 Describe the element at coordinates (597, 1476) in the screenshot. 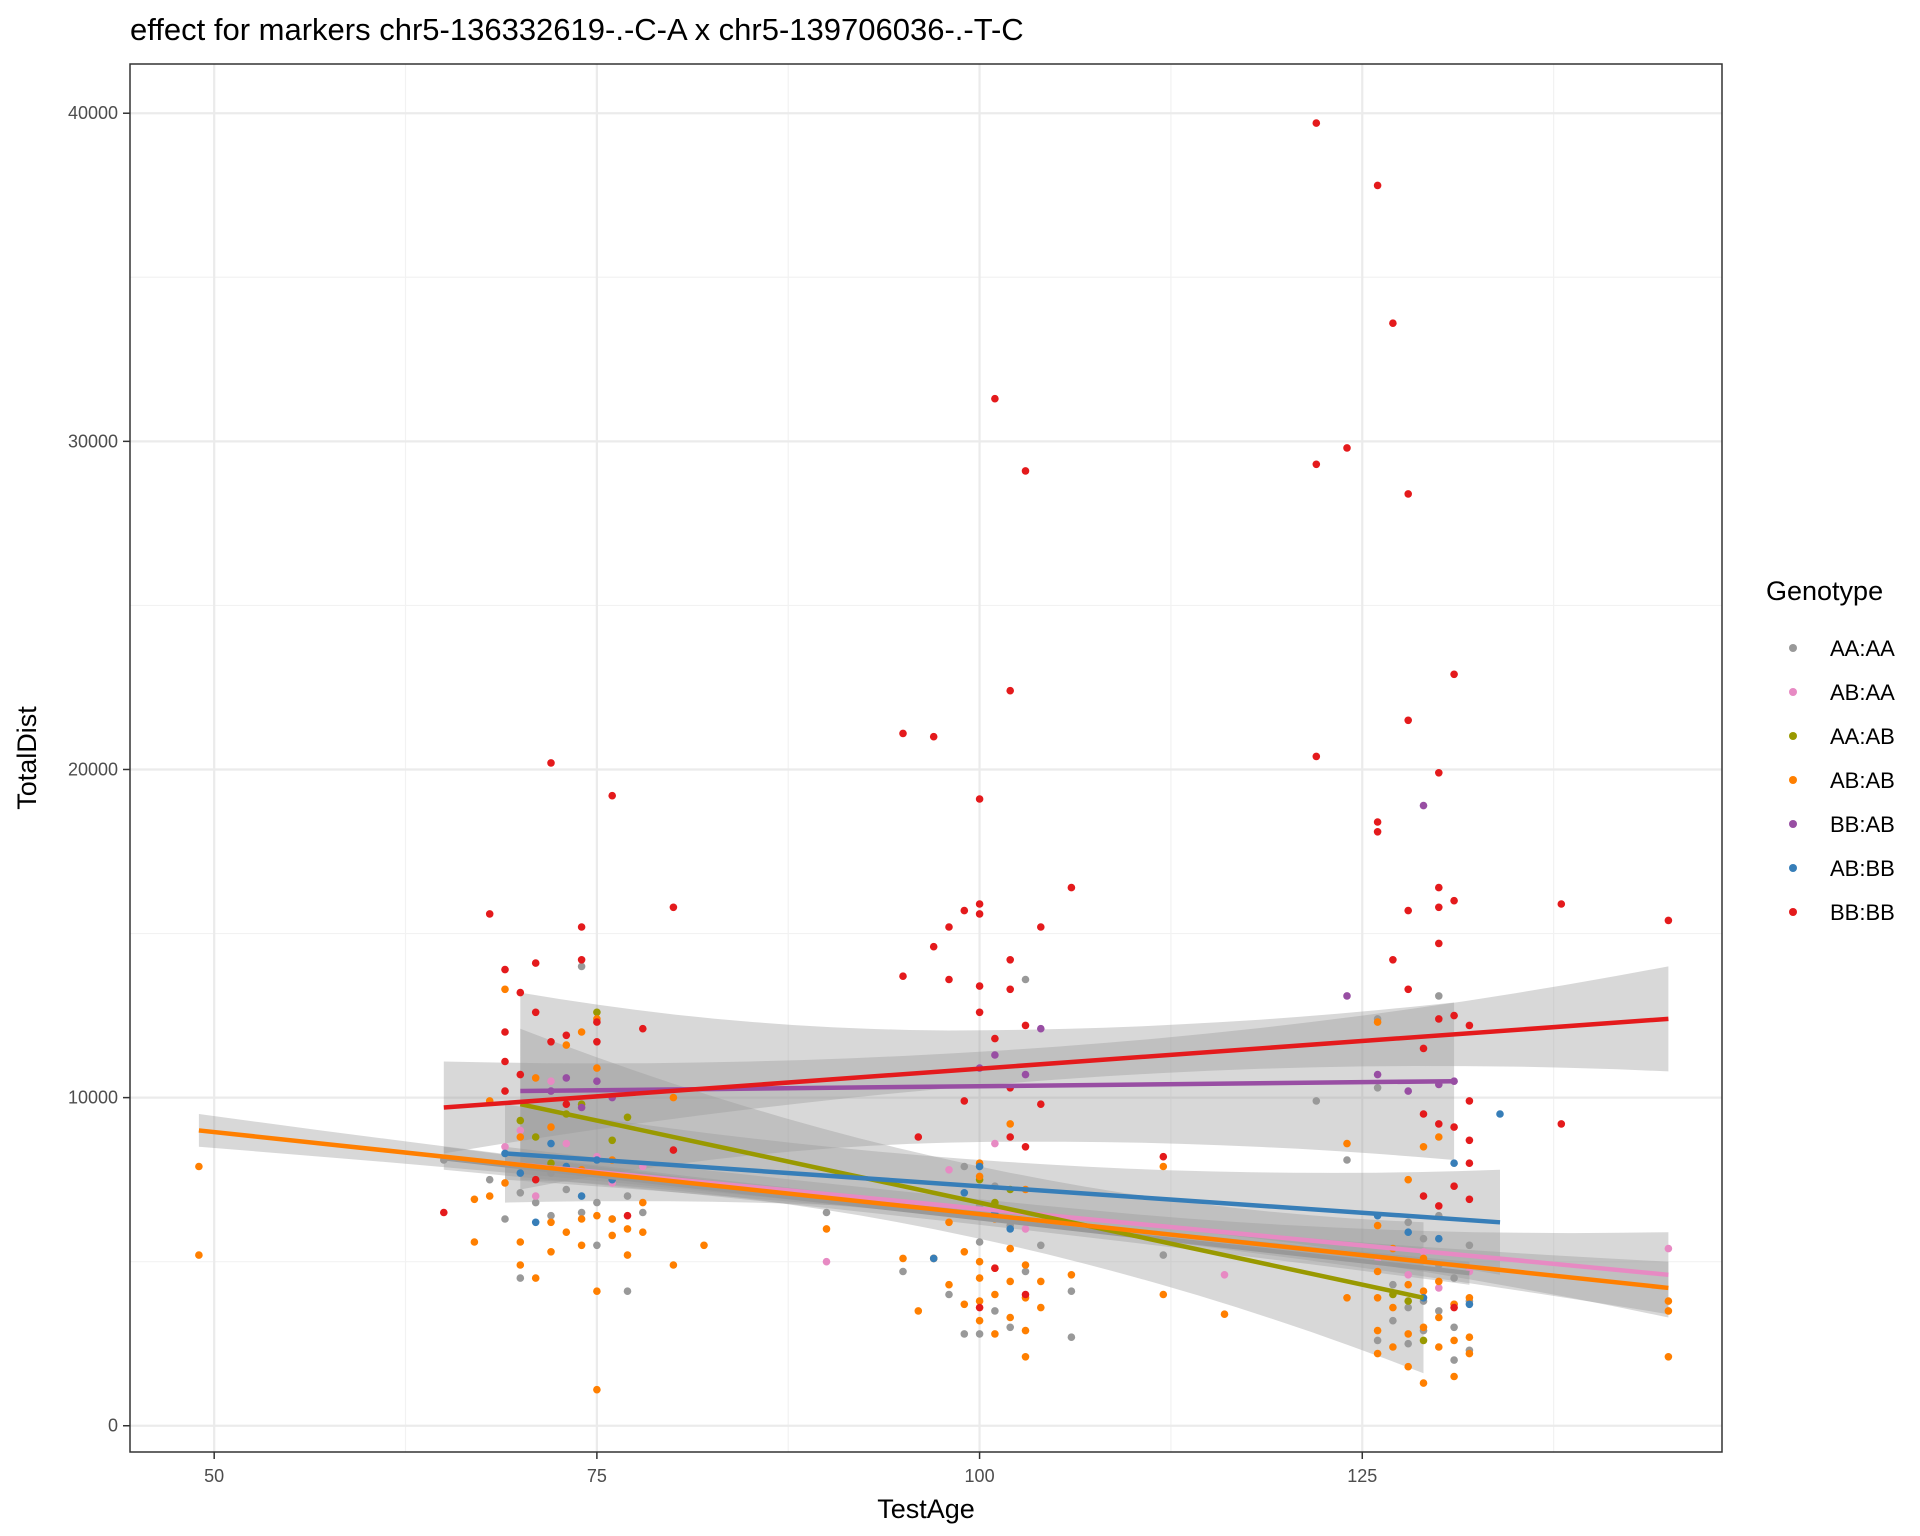

I see `x-tick-label: 75` at that location.